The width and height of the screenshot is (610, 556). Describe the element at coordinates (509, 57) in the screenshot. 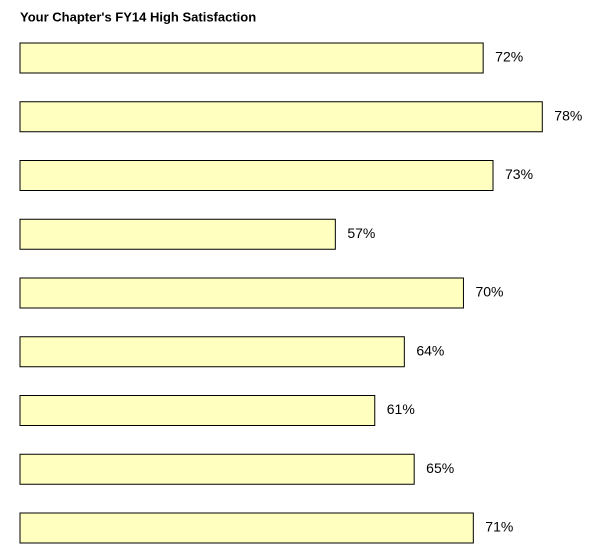

I see `value-label: 72%` at that location.